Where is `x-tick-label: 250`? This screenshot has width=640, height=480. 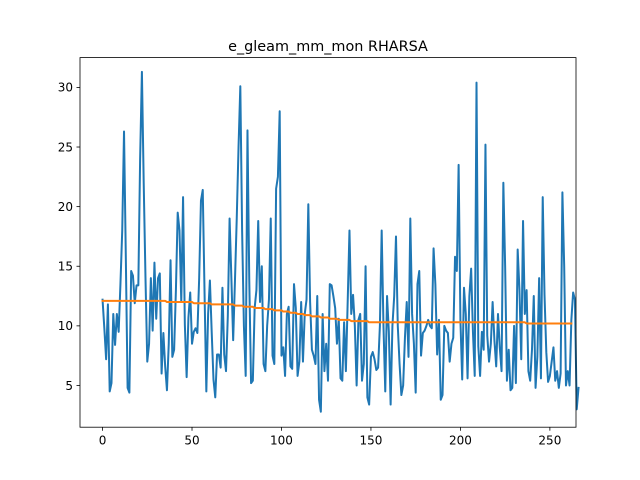
x-tick-label: 250 is located at coordinates (549, 441).